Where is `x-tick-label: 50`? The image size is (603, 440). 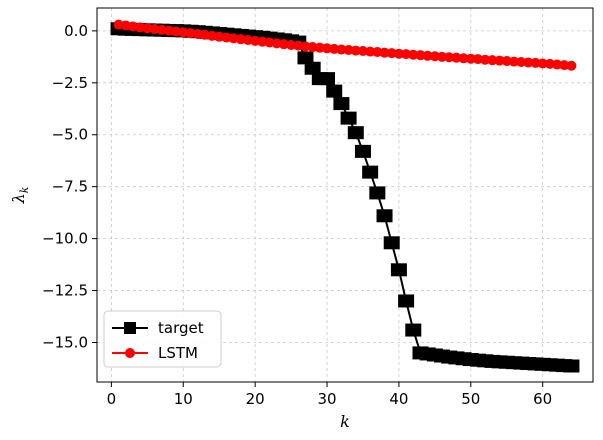 x-tick-label: 50 is located at coordinates (470, 399).